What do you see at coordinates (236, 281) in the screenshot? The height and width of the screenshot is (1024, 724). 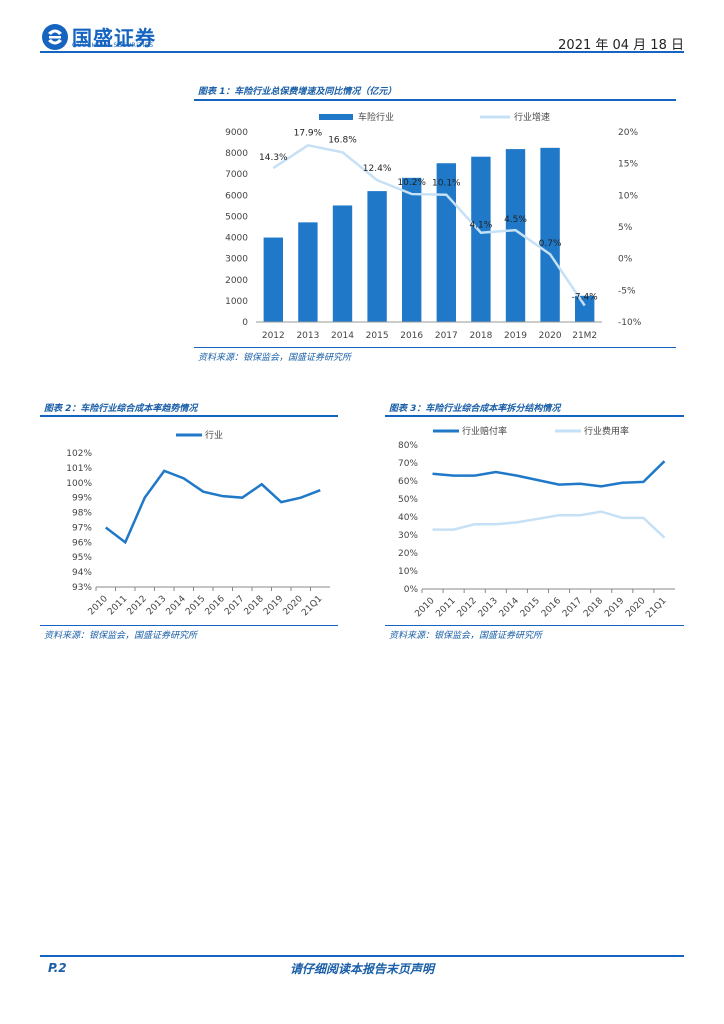 I see `left-axis-tick: 2000` at bounding box center [236, 281].